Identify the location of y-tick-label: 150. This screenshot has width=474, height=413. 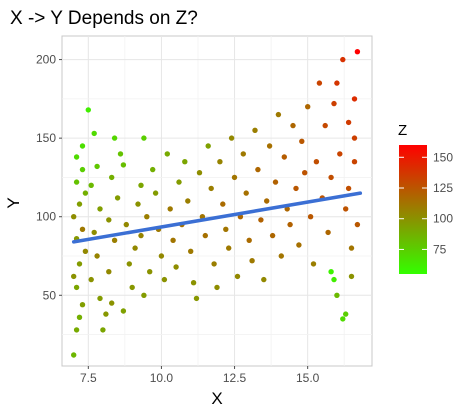
(46, 138).